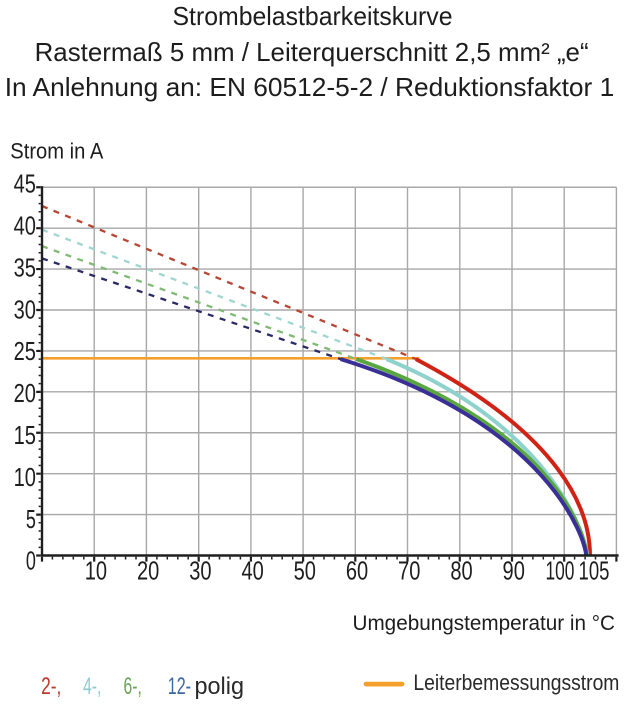 The height and width of the screenshot is (716, 640). What do you see at coordinates (133, 686) in the screenshot?
I see `svg-text: 6-,` at bounding box center [133, 686].